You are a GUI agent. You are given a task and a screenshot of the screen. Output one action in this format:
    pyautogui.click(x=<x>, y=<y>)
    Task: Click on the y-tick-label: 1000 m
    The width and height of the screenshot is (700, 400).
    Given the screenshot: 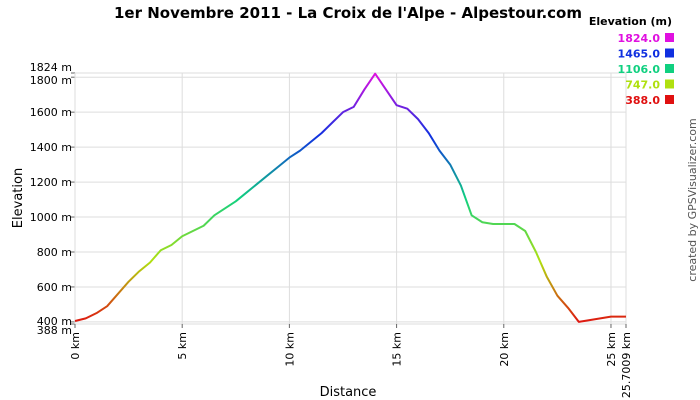 What is the action you would take?
    pyautogui.click(x=51, y=217)
    